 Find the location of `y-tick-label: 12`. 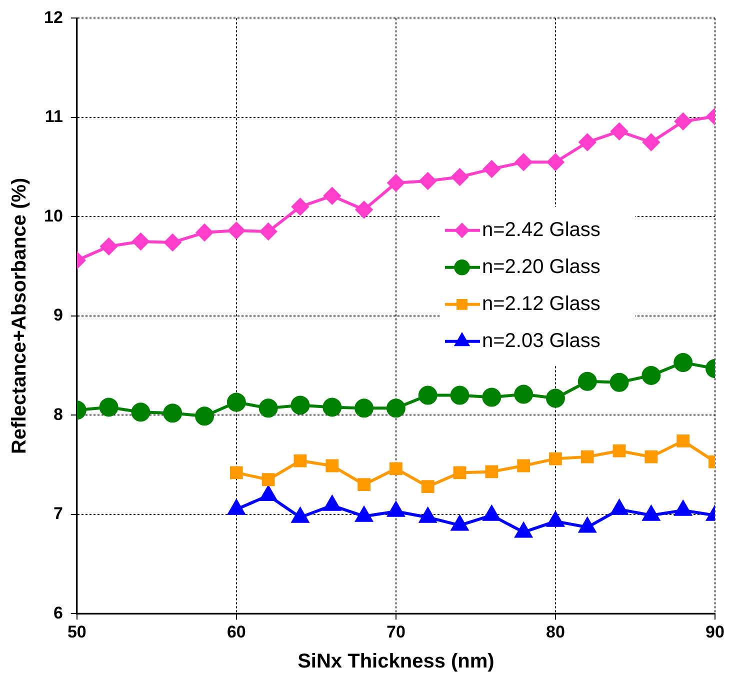

y-tick-label: 12 is located at coordinates (53, 17).